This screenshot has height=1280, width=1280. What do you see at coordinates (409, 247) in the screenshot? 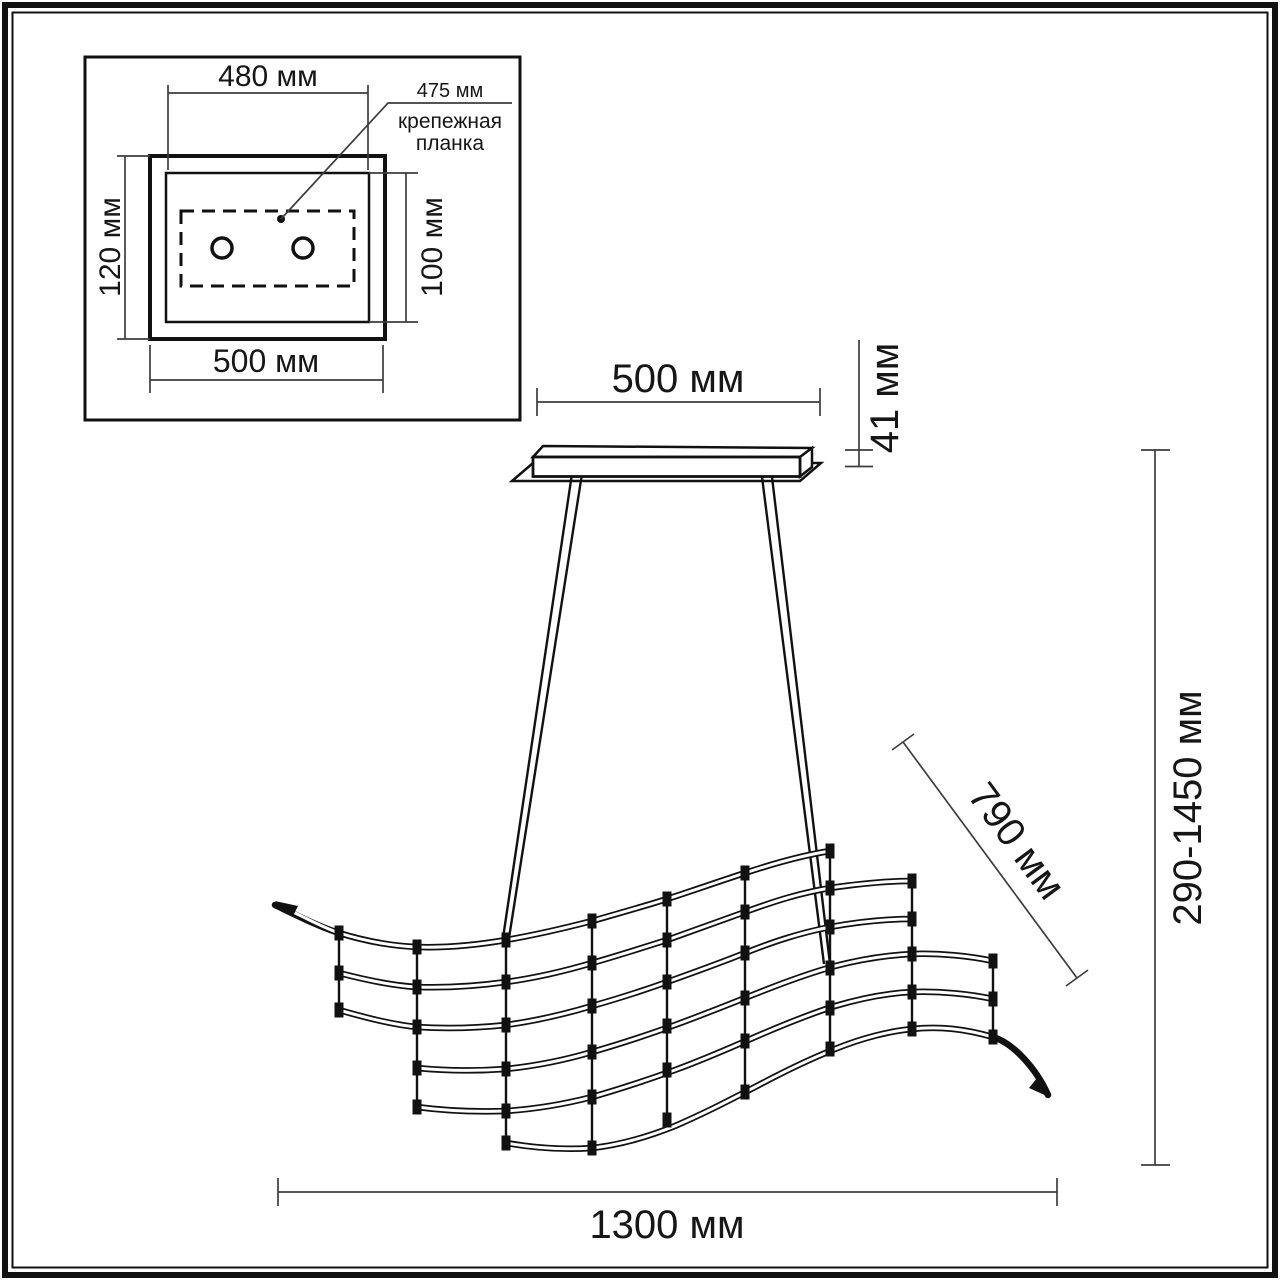
I see `dim-inset-inner-height: 100 мм` at bounding box center [409, 247].